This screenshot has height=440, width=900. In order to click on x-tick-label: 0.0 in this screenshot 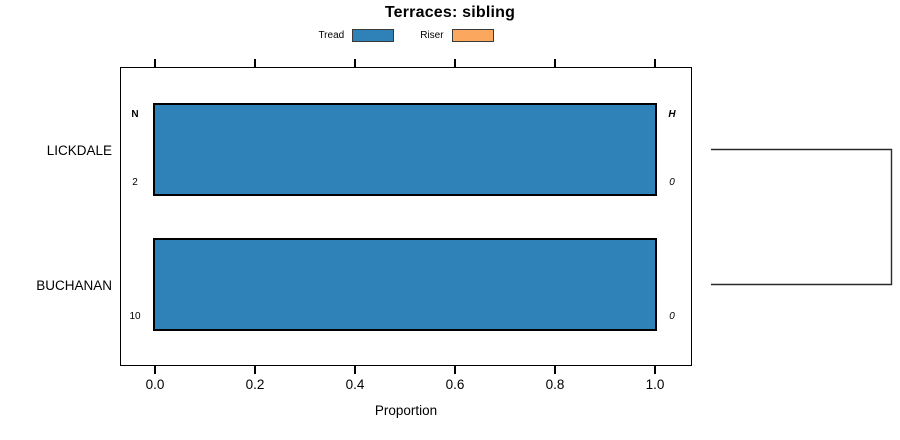, I will do `click(155, 384)`.